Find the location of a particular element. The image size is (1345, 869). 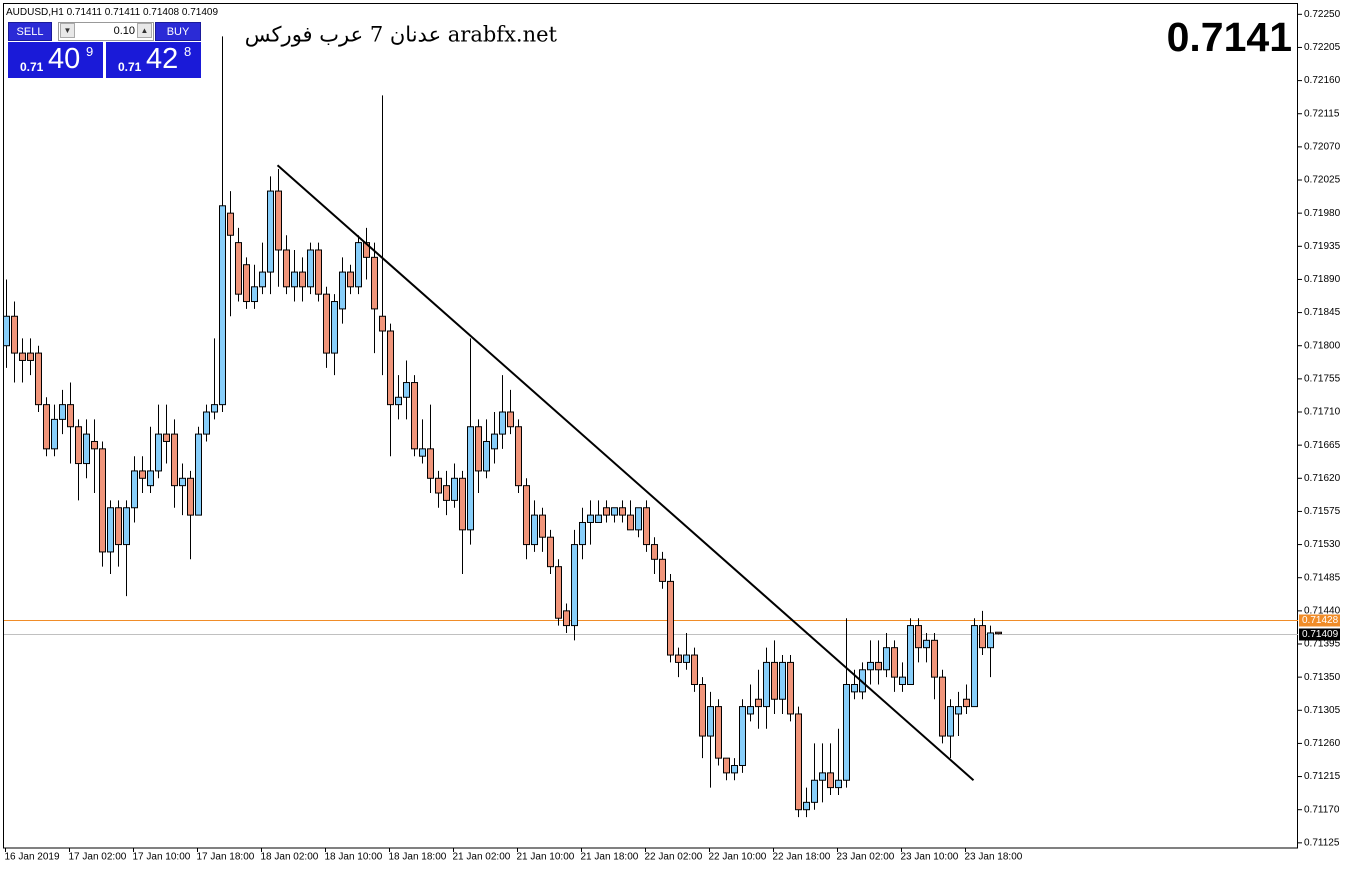

buy-button: BUY is located at coordinates (178, 31).